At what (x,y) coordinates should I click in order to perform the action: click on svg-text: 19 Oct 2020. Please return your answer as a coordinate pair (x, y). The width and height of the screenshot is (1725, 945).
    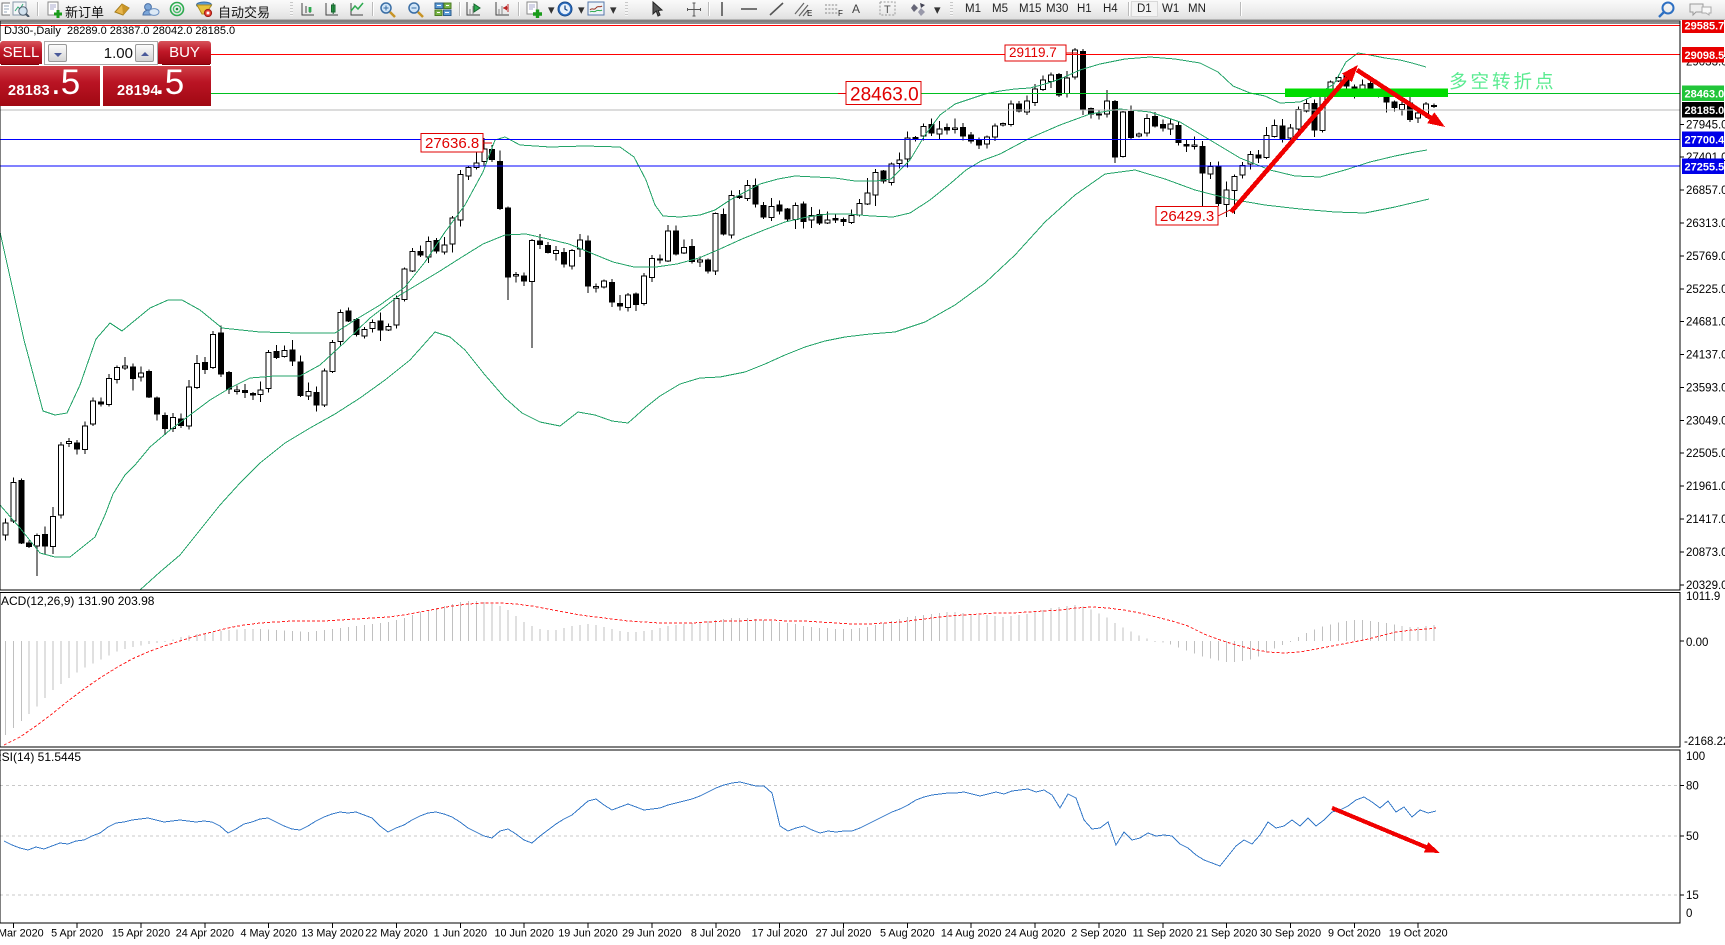
    Looking at the image, I should click on (1418, 934).